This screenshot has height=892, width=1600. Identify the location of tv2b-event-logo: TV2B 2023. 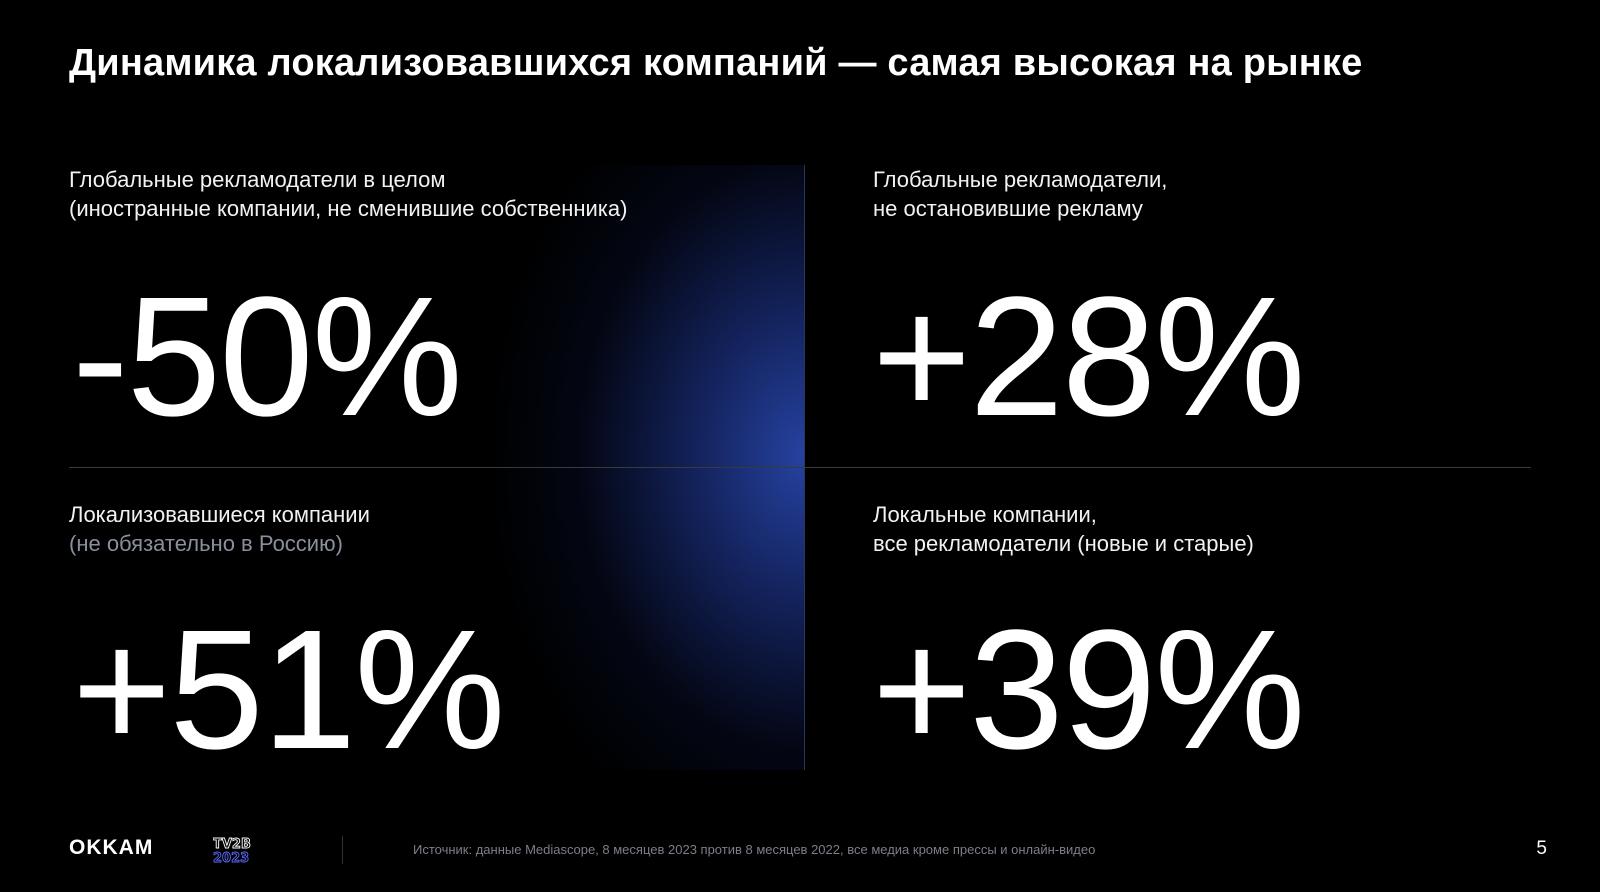
(232, 850).